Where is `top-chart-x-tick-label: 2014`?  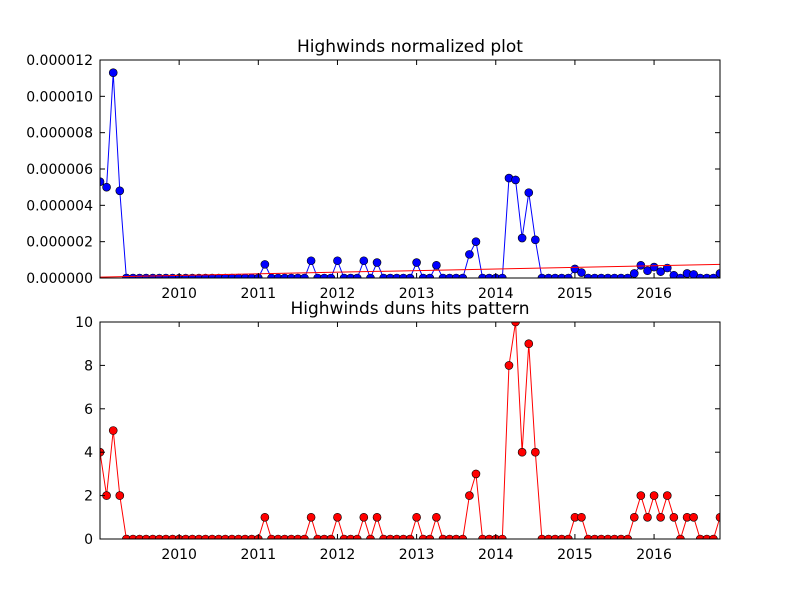
top-chart-x-tick-label: 2014 is located at coordinates (496, 294).